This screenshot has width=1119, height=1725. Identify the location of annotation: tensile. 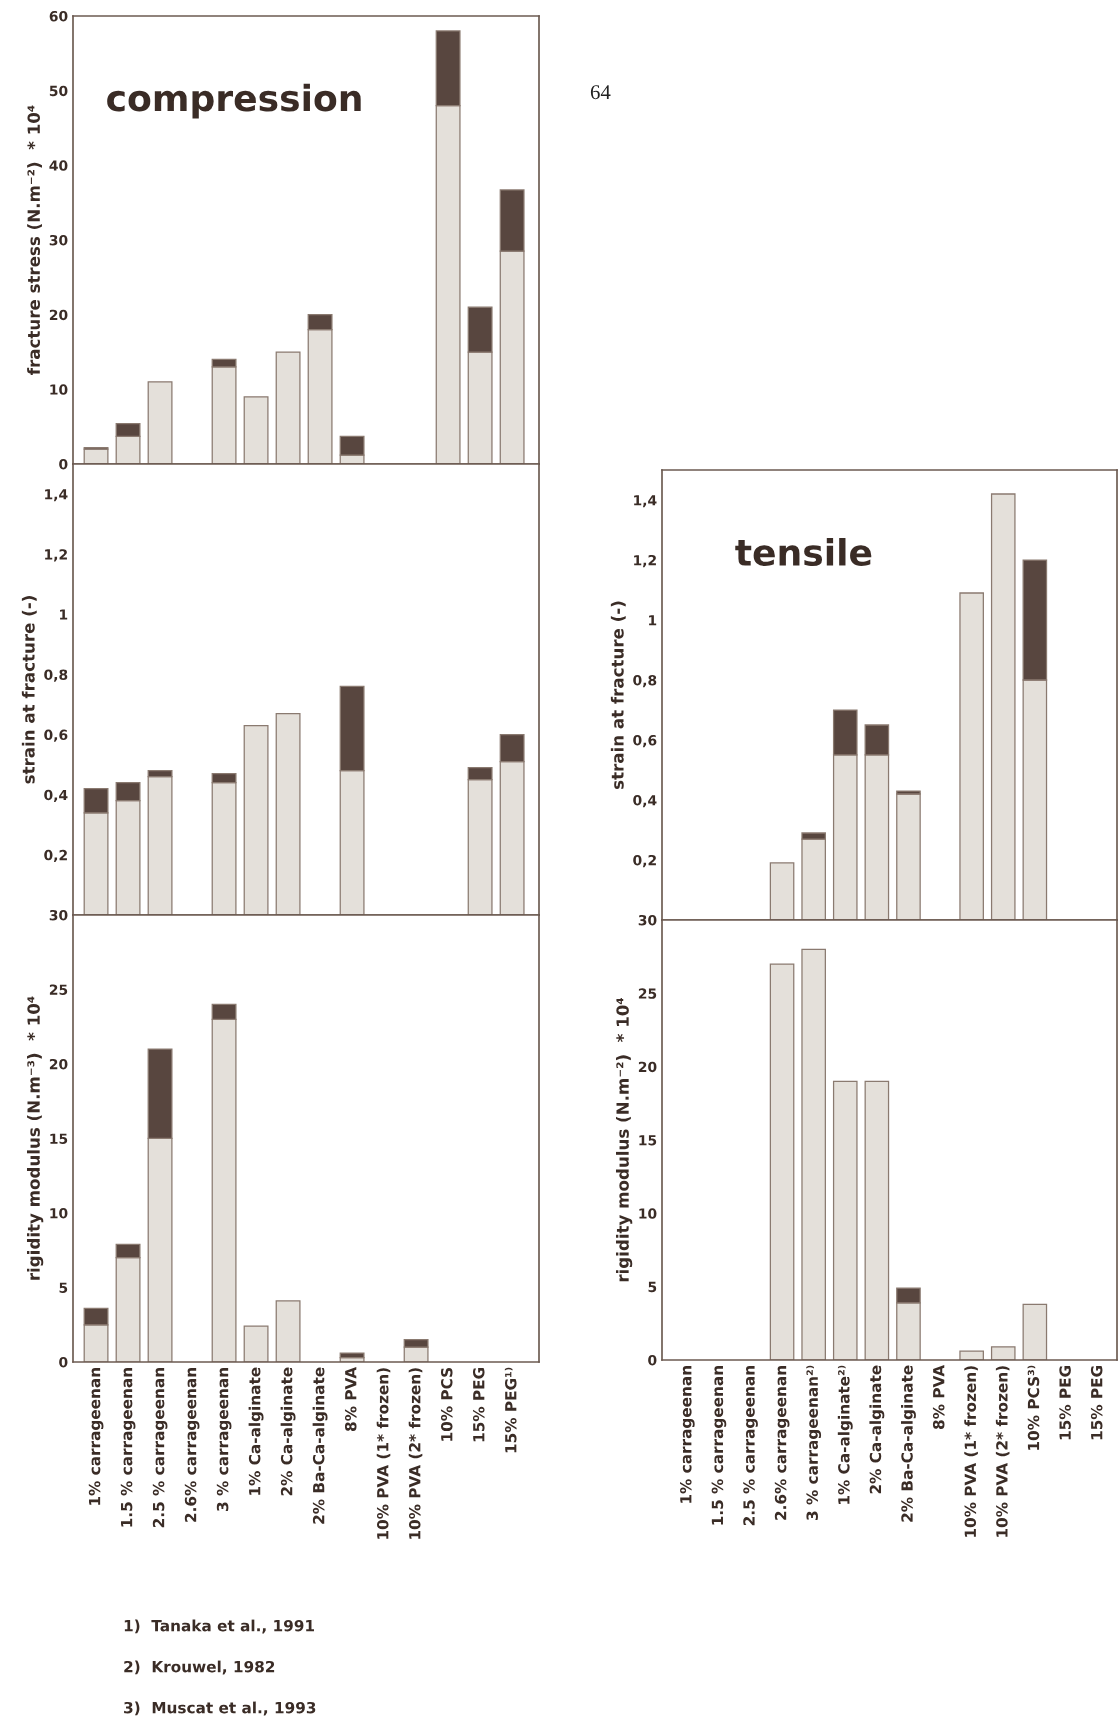
(803, 552).